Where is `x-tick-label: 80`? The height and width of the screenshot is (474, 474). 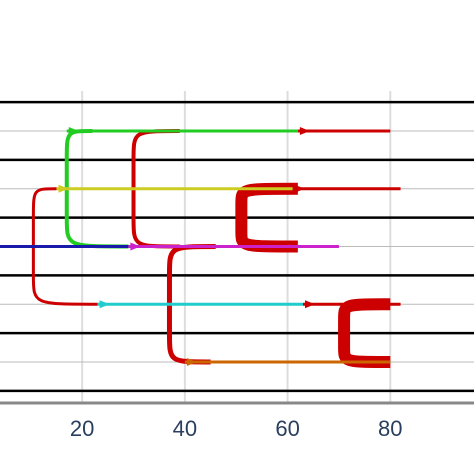
x-tick-label: 80 is located at coordinates (390, 428).